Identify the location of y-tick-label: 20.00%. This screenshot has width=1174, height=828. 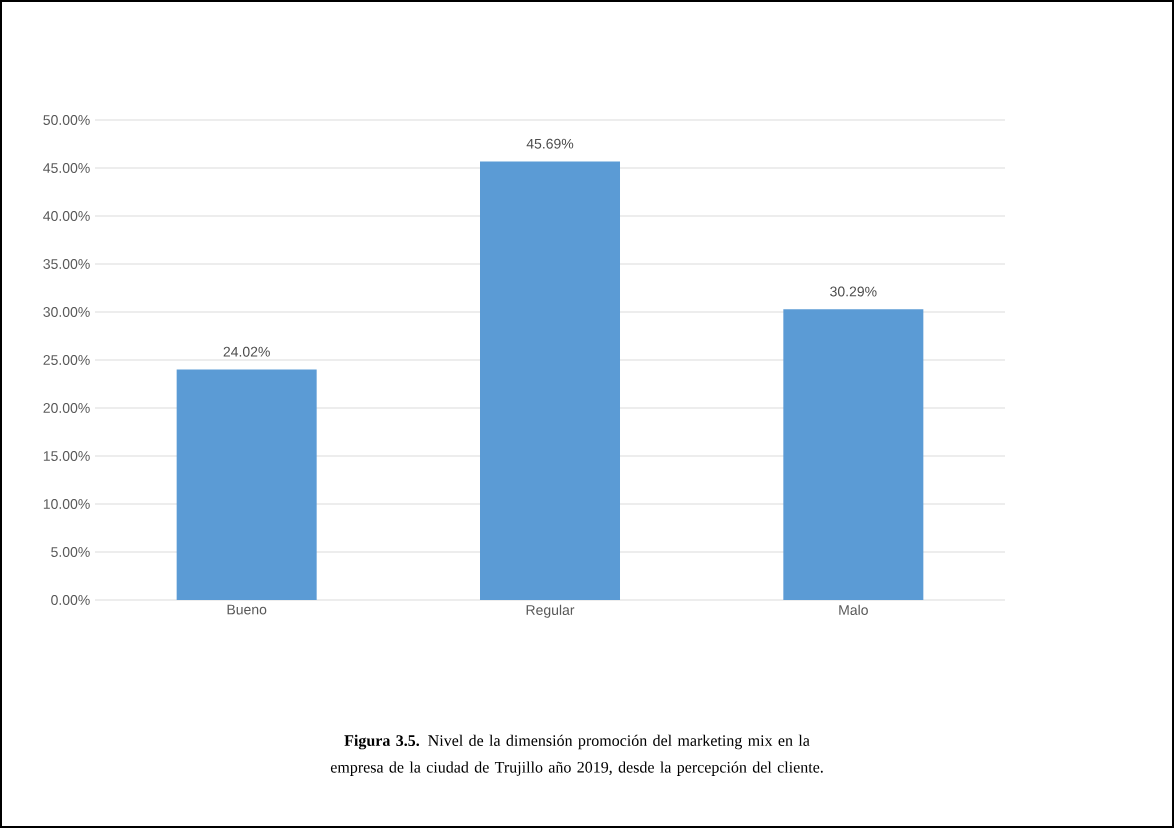
(66, 408).